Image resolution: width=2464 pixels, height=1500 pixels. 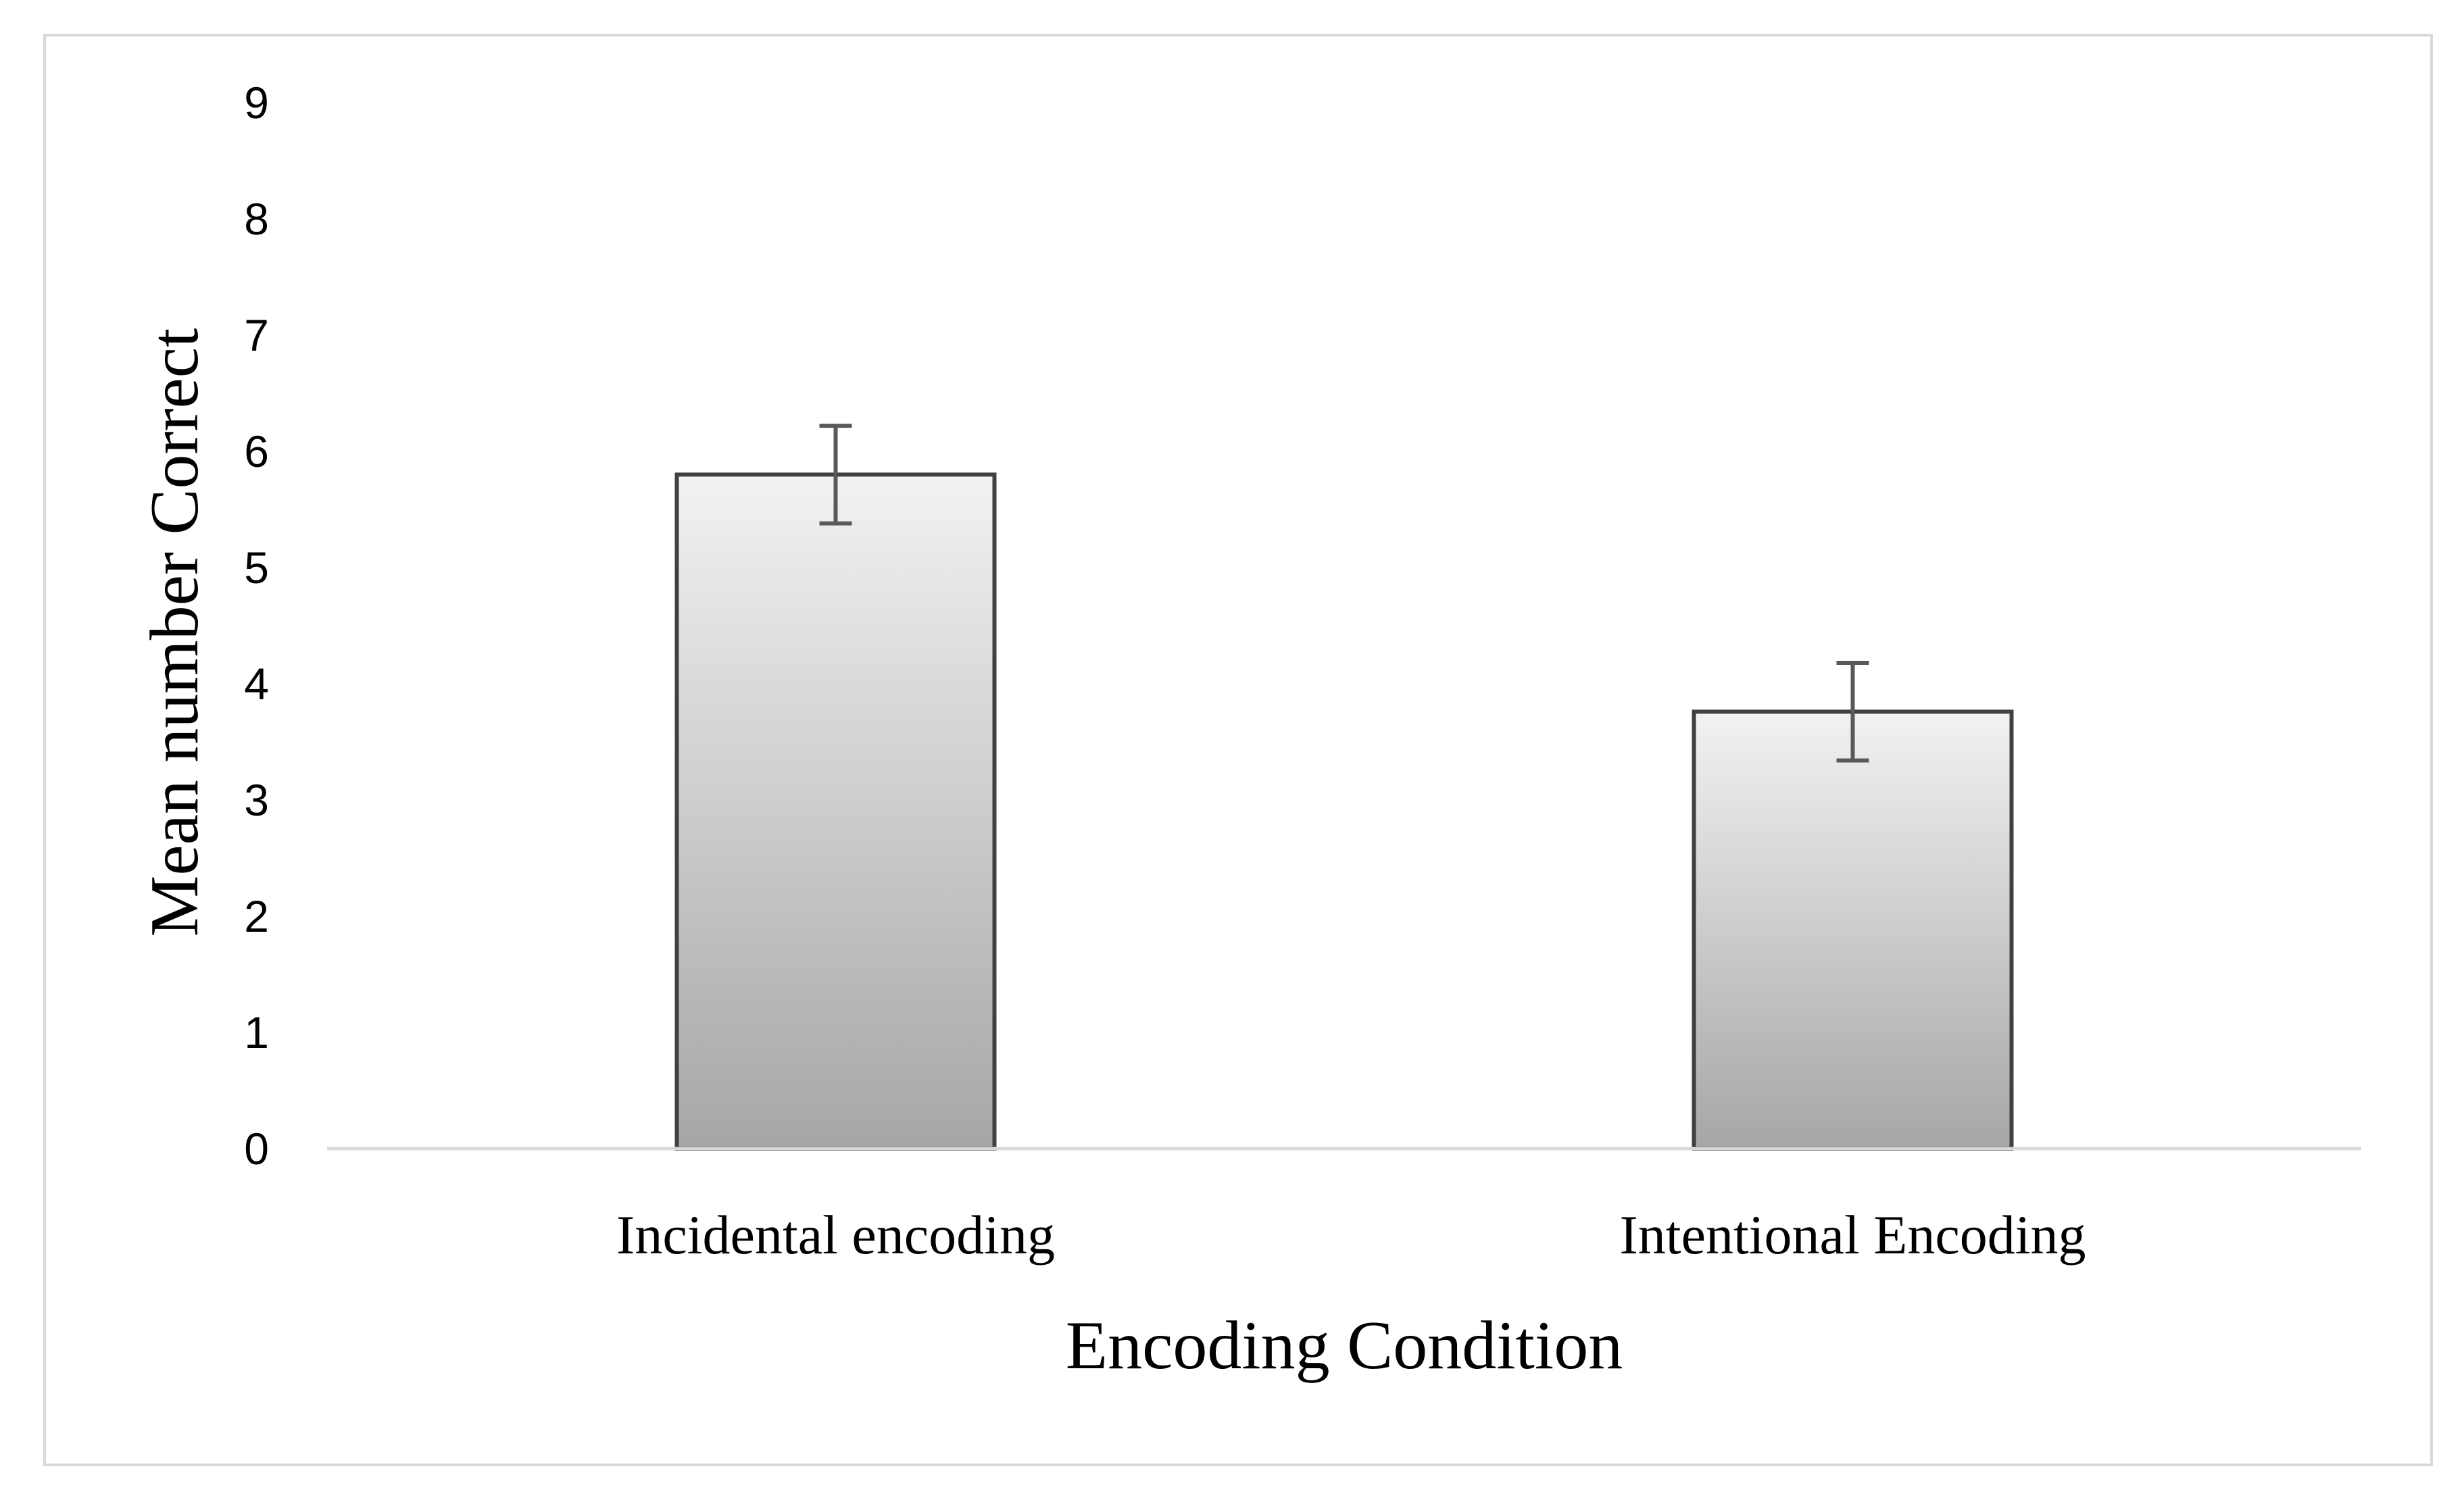 What do you see at coordinates (256, 103) in the screenshot?
I see `y-tick-label: 9` at bounding box center [256, 103].